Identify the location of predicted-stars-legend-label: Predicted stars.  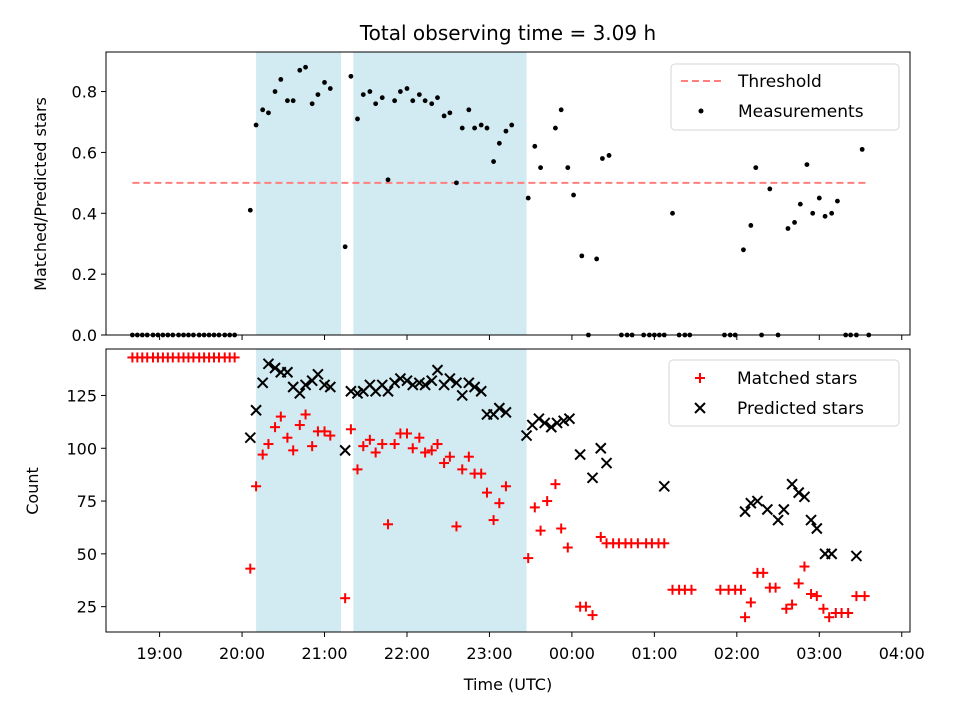
(800, 409).